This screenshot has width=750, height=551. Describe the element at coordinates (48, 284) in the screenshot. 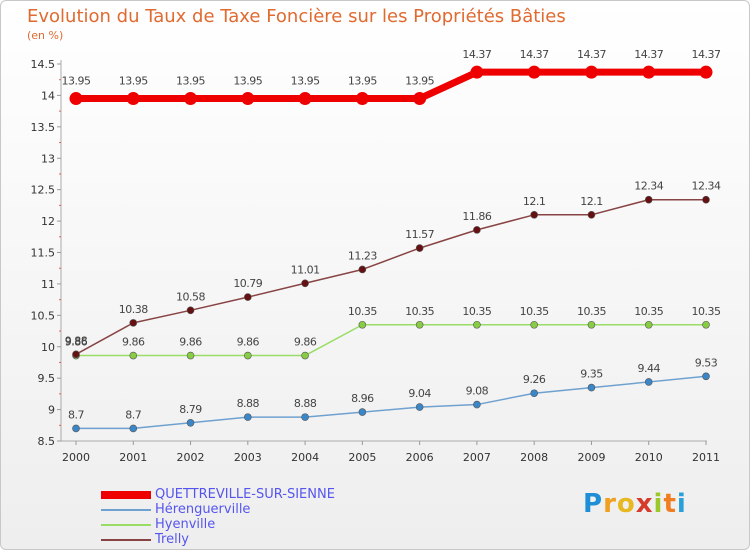

I see `y-tick-label: 11` at that location.